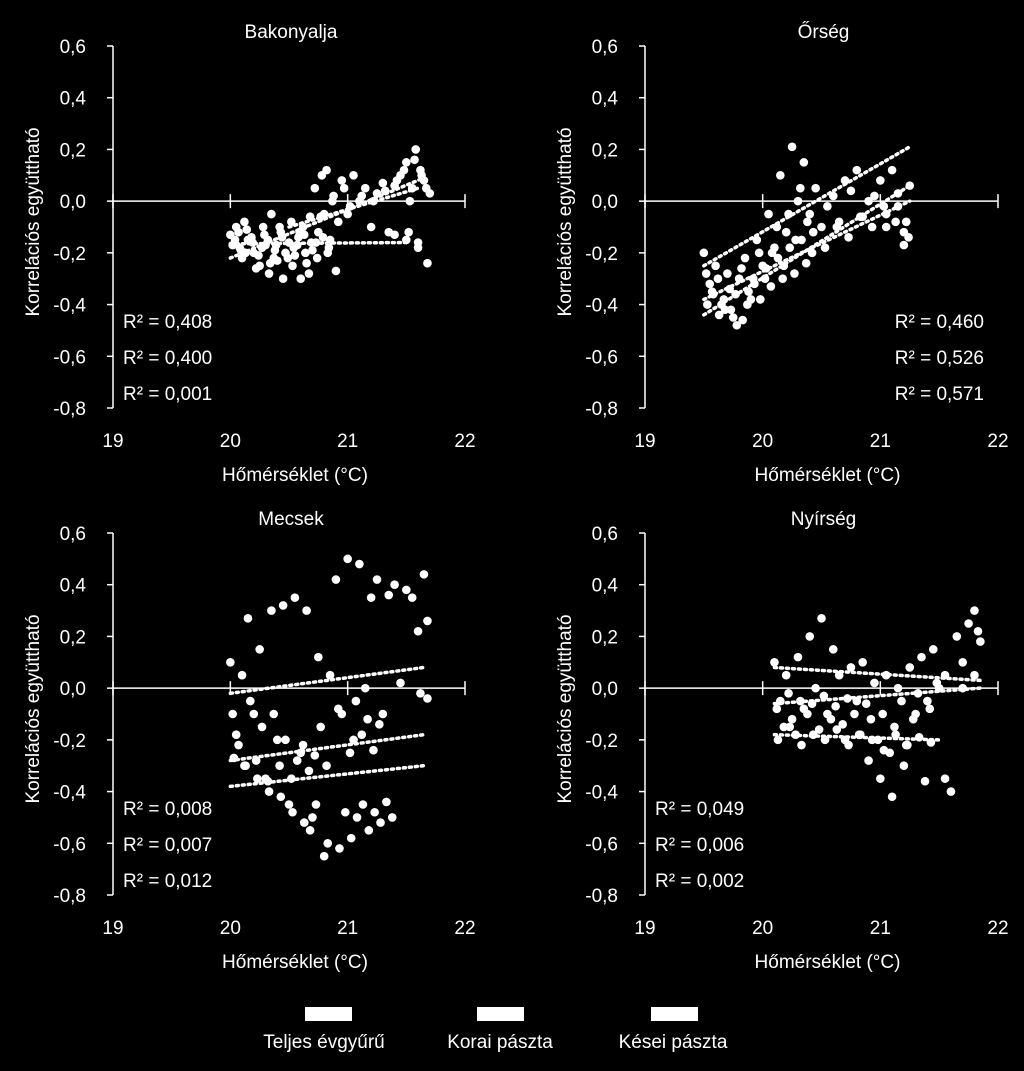 This screenshot has width=1024, height=1071. I want to click on legend-label: Kései pászta, so click(673, 1042).